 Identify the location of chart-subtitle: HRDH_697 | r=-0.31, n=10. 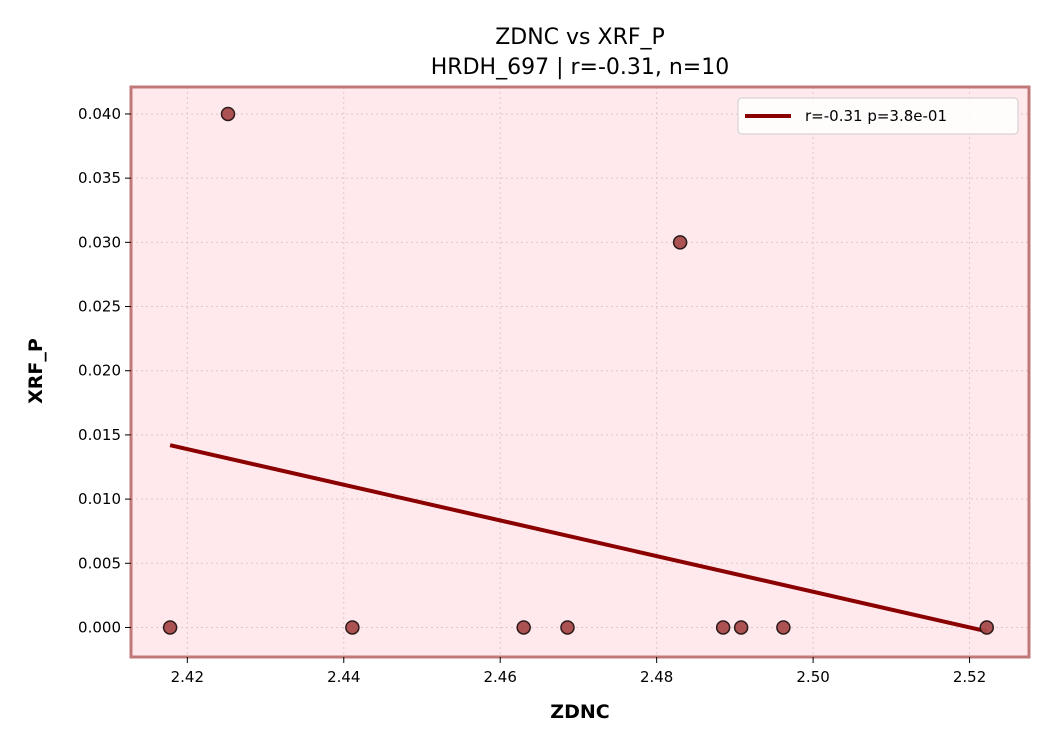
(580, 67).